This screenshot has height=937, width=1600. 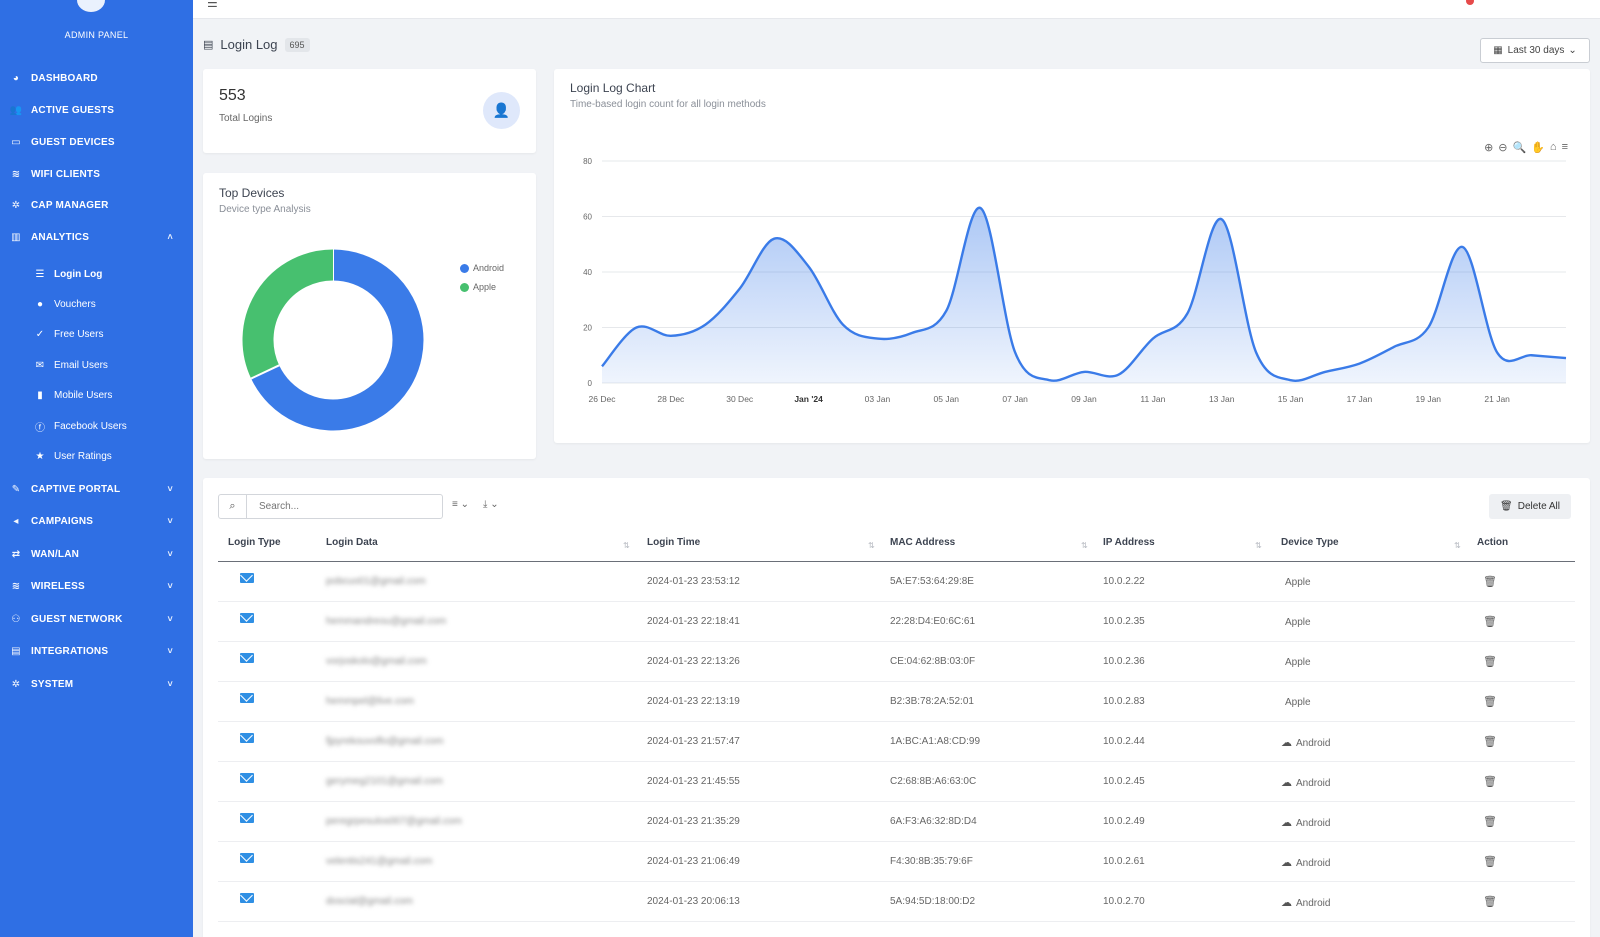 What do you see at coordinates (96, 35) in the screenshot?
I see `panel-label: ADMIN PANEL` at bounding box center [96, 35].